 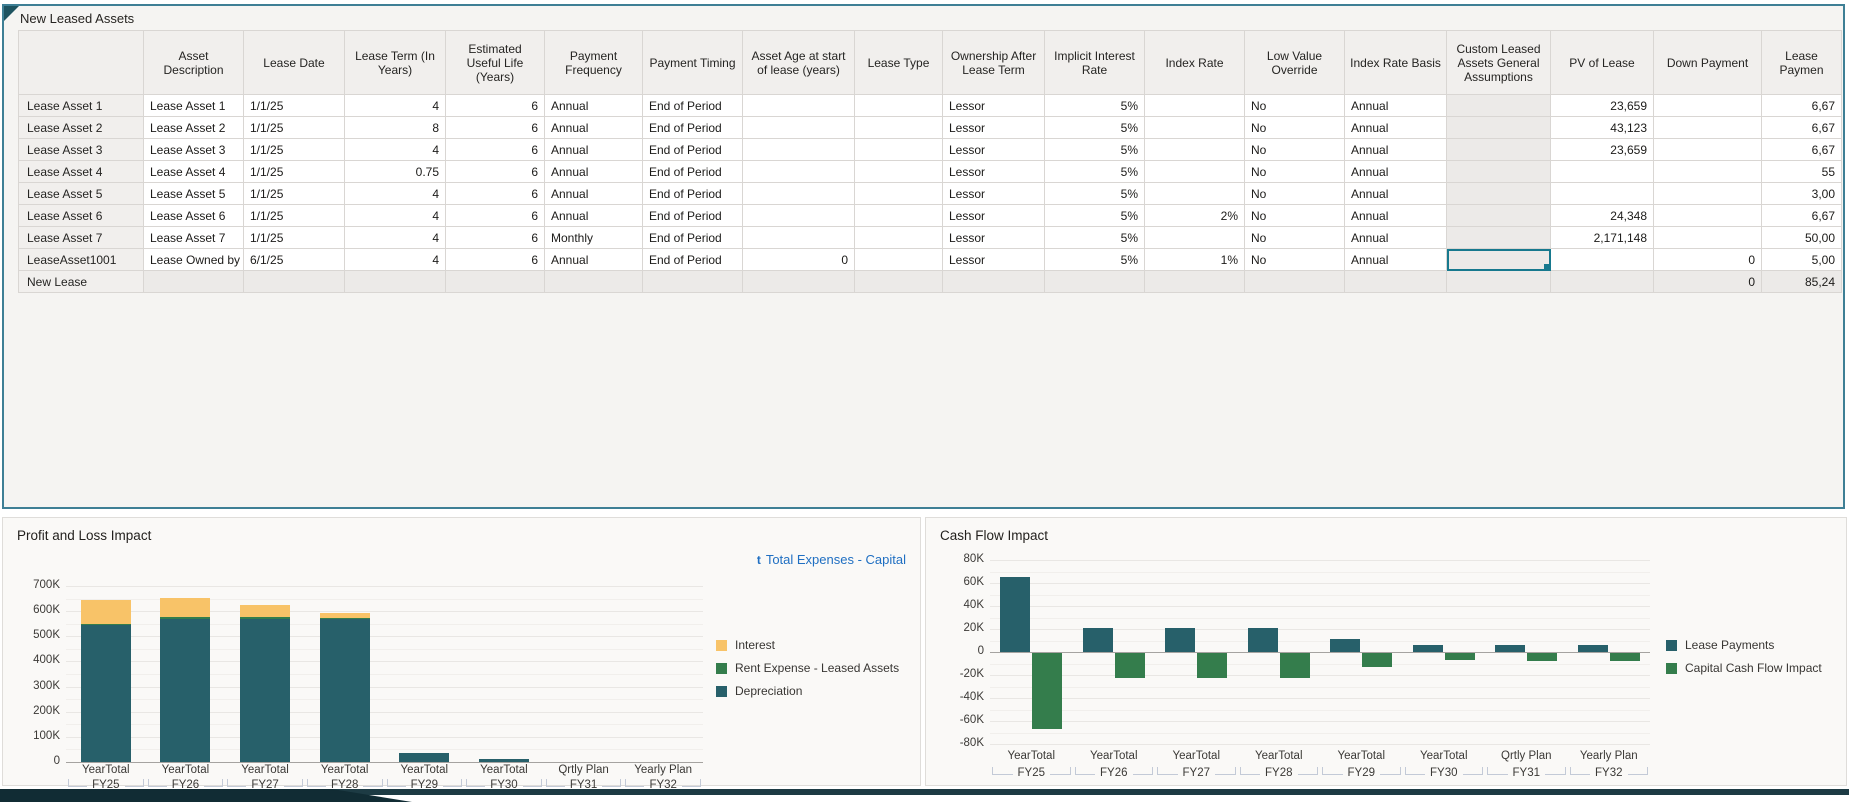 What do you see at coordinates (206, 795) in the screenshot?
I see `bottom-tab` at bounding box center [206, 795].